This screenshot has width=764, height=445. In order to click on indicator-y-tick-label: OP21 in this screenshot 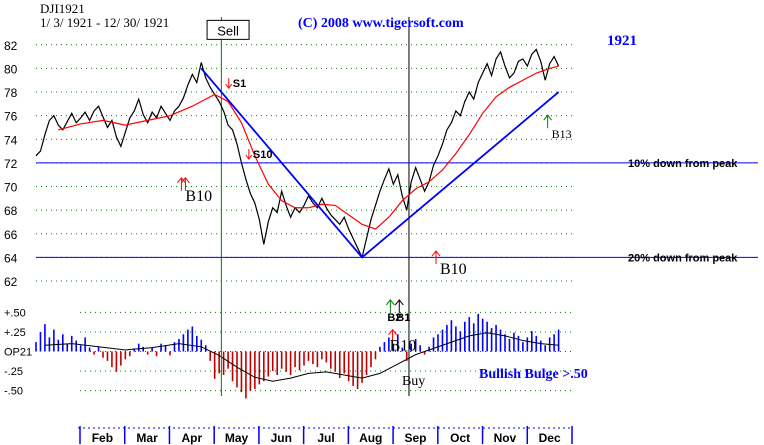, I will do `click(18, 353)`.